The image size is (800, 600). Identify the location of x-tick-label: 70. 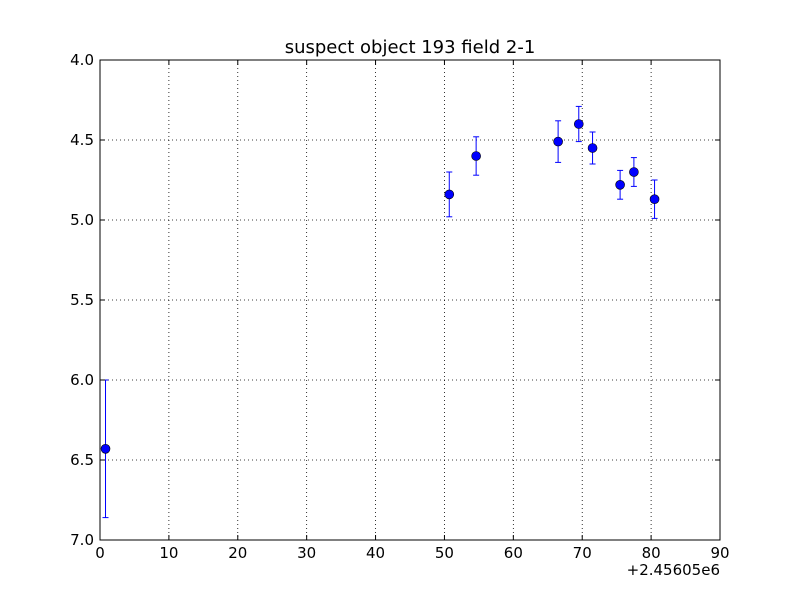
(582, 553).